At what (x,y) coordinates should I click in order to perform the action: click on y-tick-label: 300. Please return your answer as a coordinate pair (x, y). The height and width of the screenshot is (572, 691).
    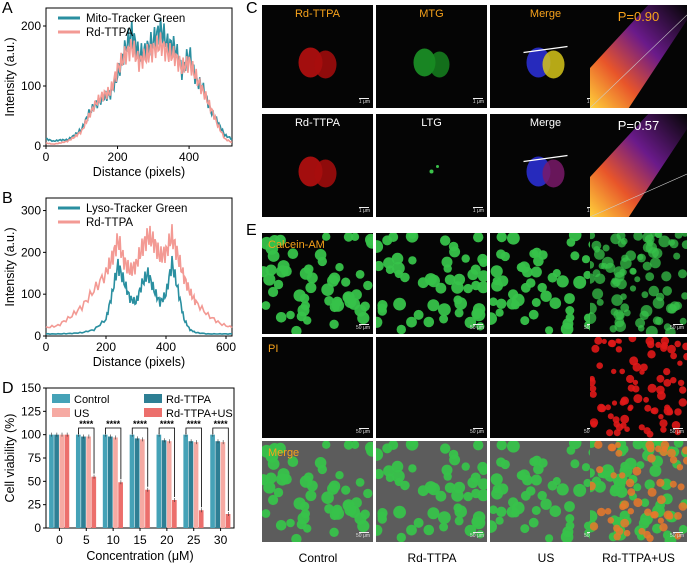
    Looking at the image, I should click on (31, 211).